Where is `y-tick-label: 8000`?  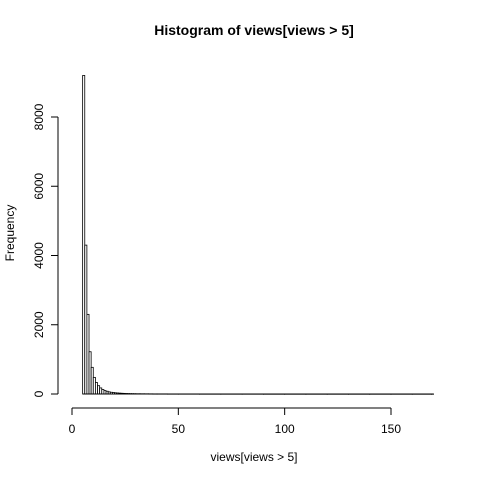 y-tick-label: 8000 is located at coordinates (39, 116).